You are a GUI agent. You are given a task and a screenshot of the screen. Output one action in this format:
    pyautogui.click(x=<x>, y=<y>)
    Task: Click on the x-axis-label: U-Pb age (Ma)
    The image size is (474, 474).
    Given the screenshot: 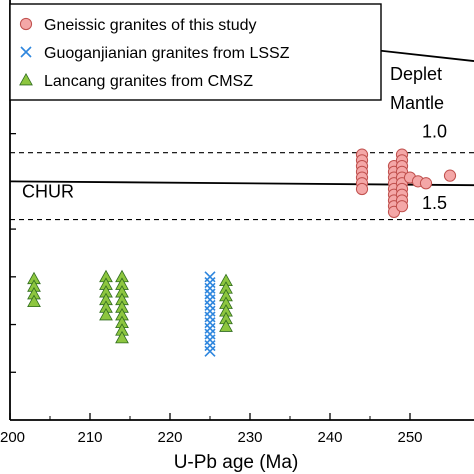 What is the action you would take?
    pyautogui.click(x=236, y=462)
    